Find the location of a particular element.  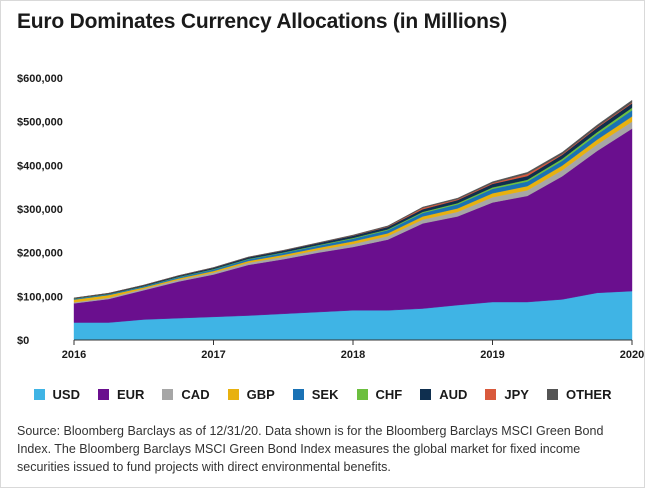

legend-item-gbp: GBP is located at coordinates (251, 394).